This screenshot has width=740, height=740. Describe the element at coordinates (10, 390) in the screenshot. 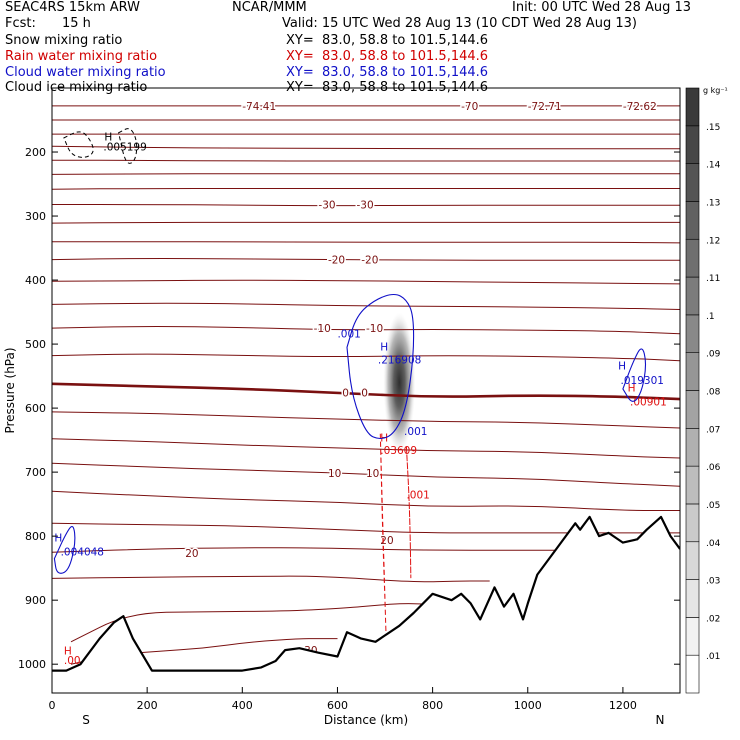

I see `y-axis-title: Pressure (hPa)` at that location.